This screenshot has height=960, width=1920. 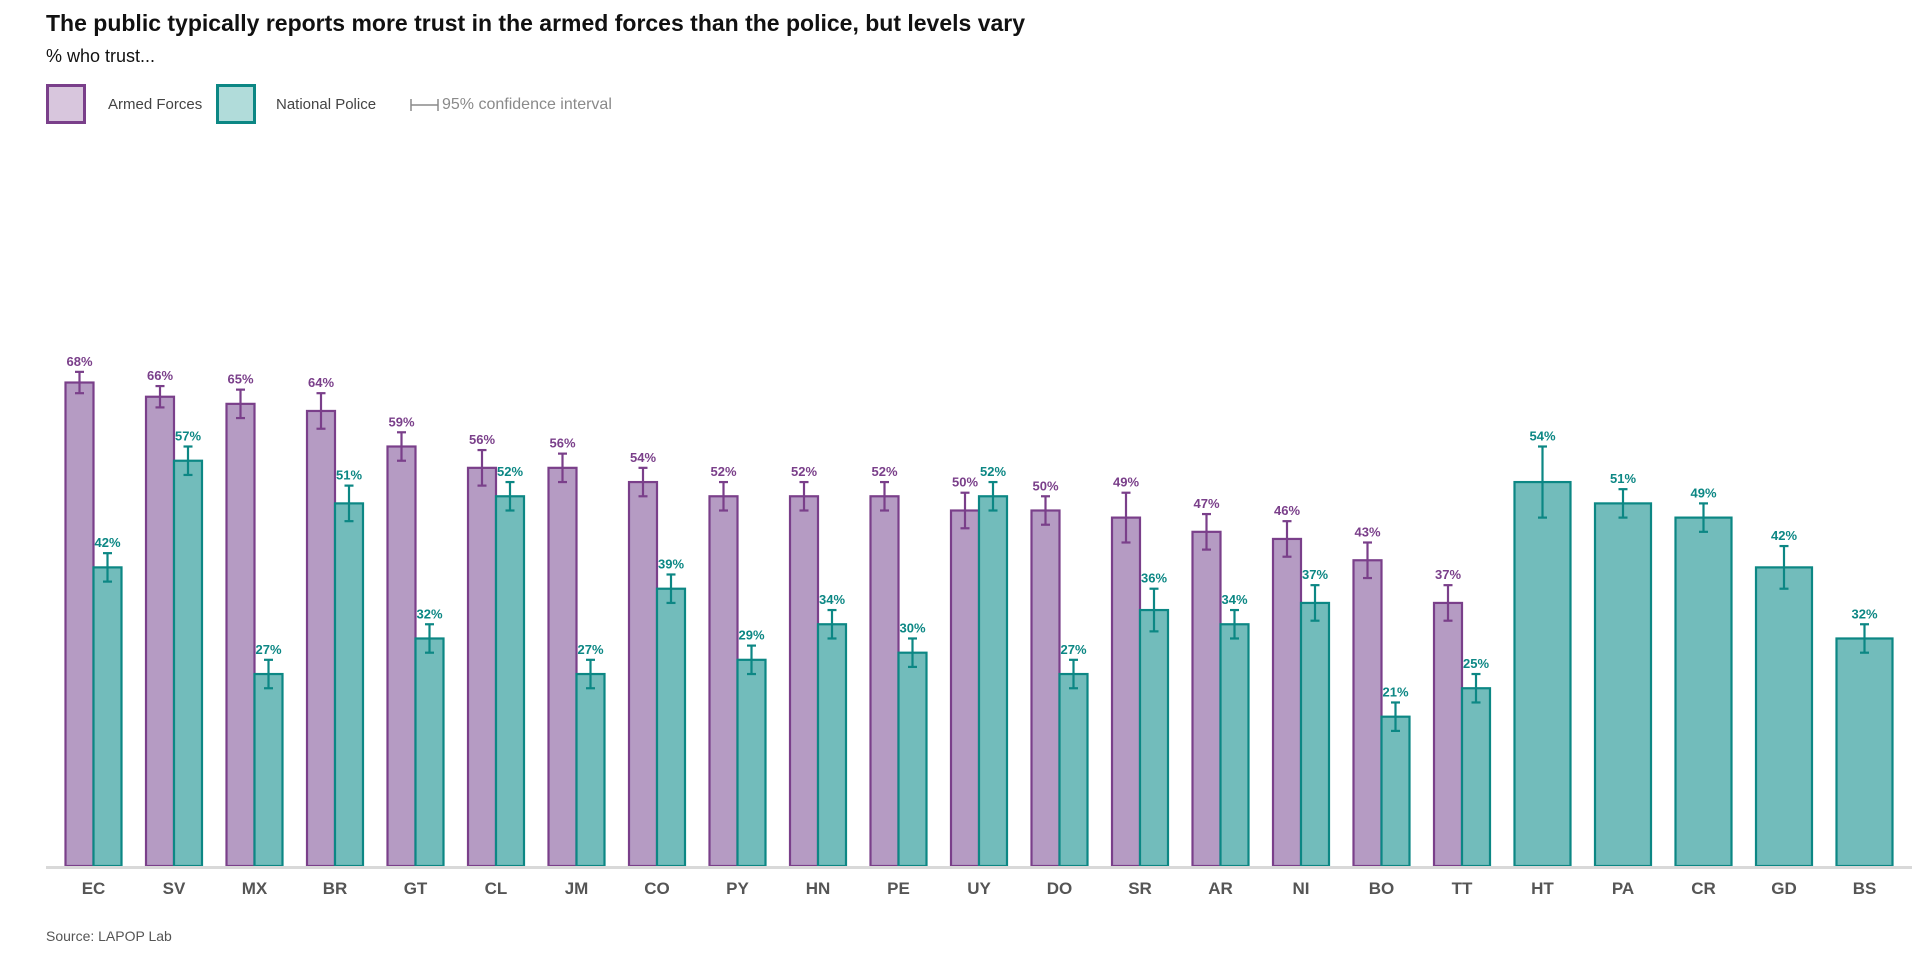 I want to click on data-label-national-police-co: 39%, so click(x=671, y=563).